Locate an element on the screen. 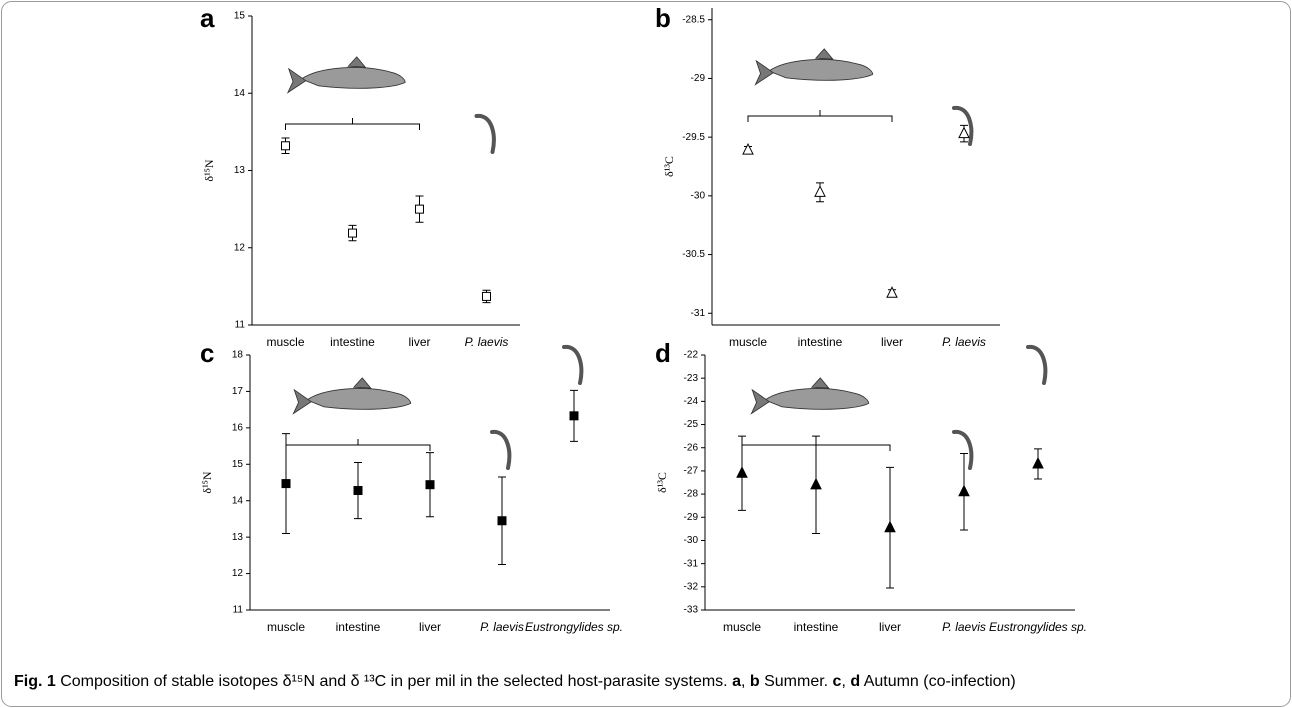 The width and height of the screenshot is (1292, 708). caption-segment: c is located at coordinates (837, 681).